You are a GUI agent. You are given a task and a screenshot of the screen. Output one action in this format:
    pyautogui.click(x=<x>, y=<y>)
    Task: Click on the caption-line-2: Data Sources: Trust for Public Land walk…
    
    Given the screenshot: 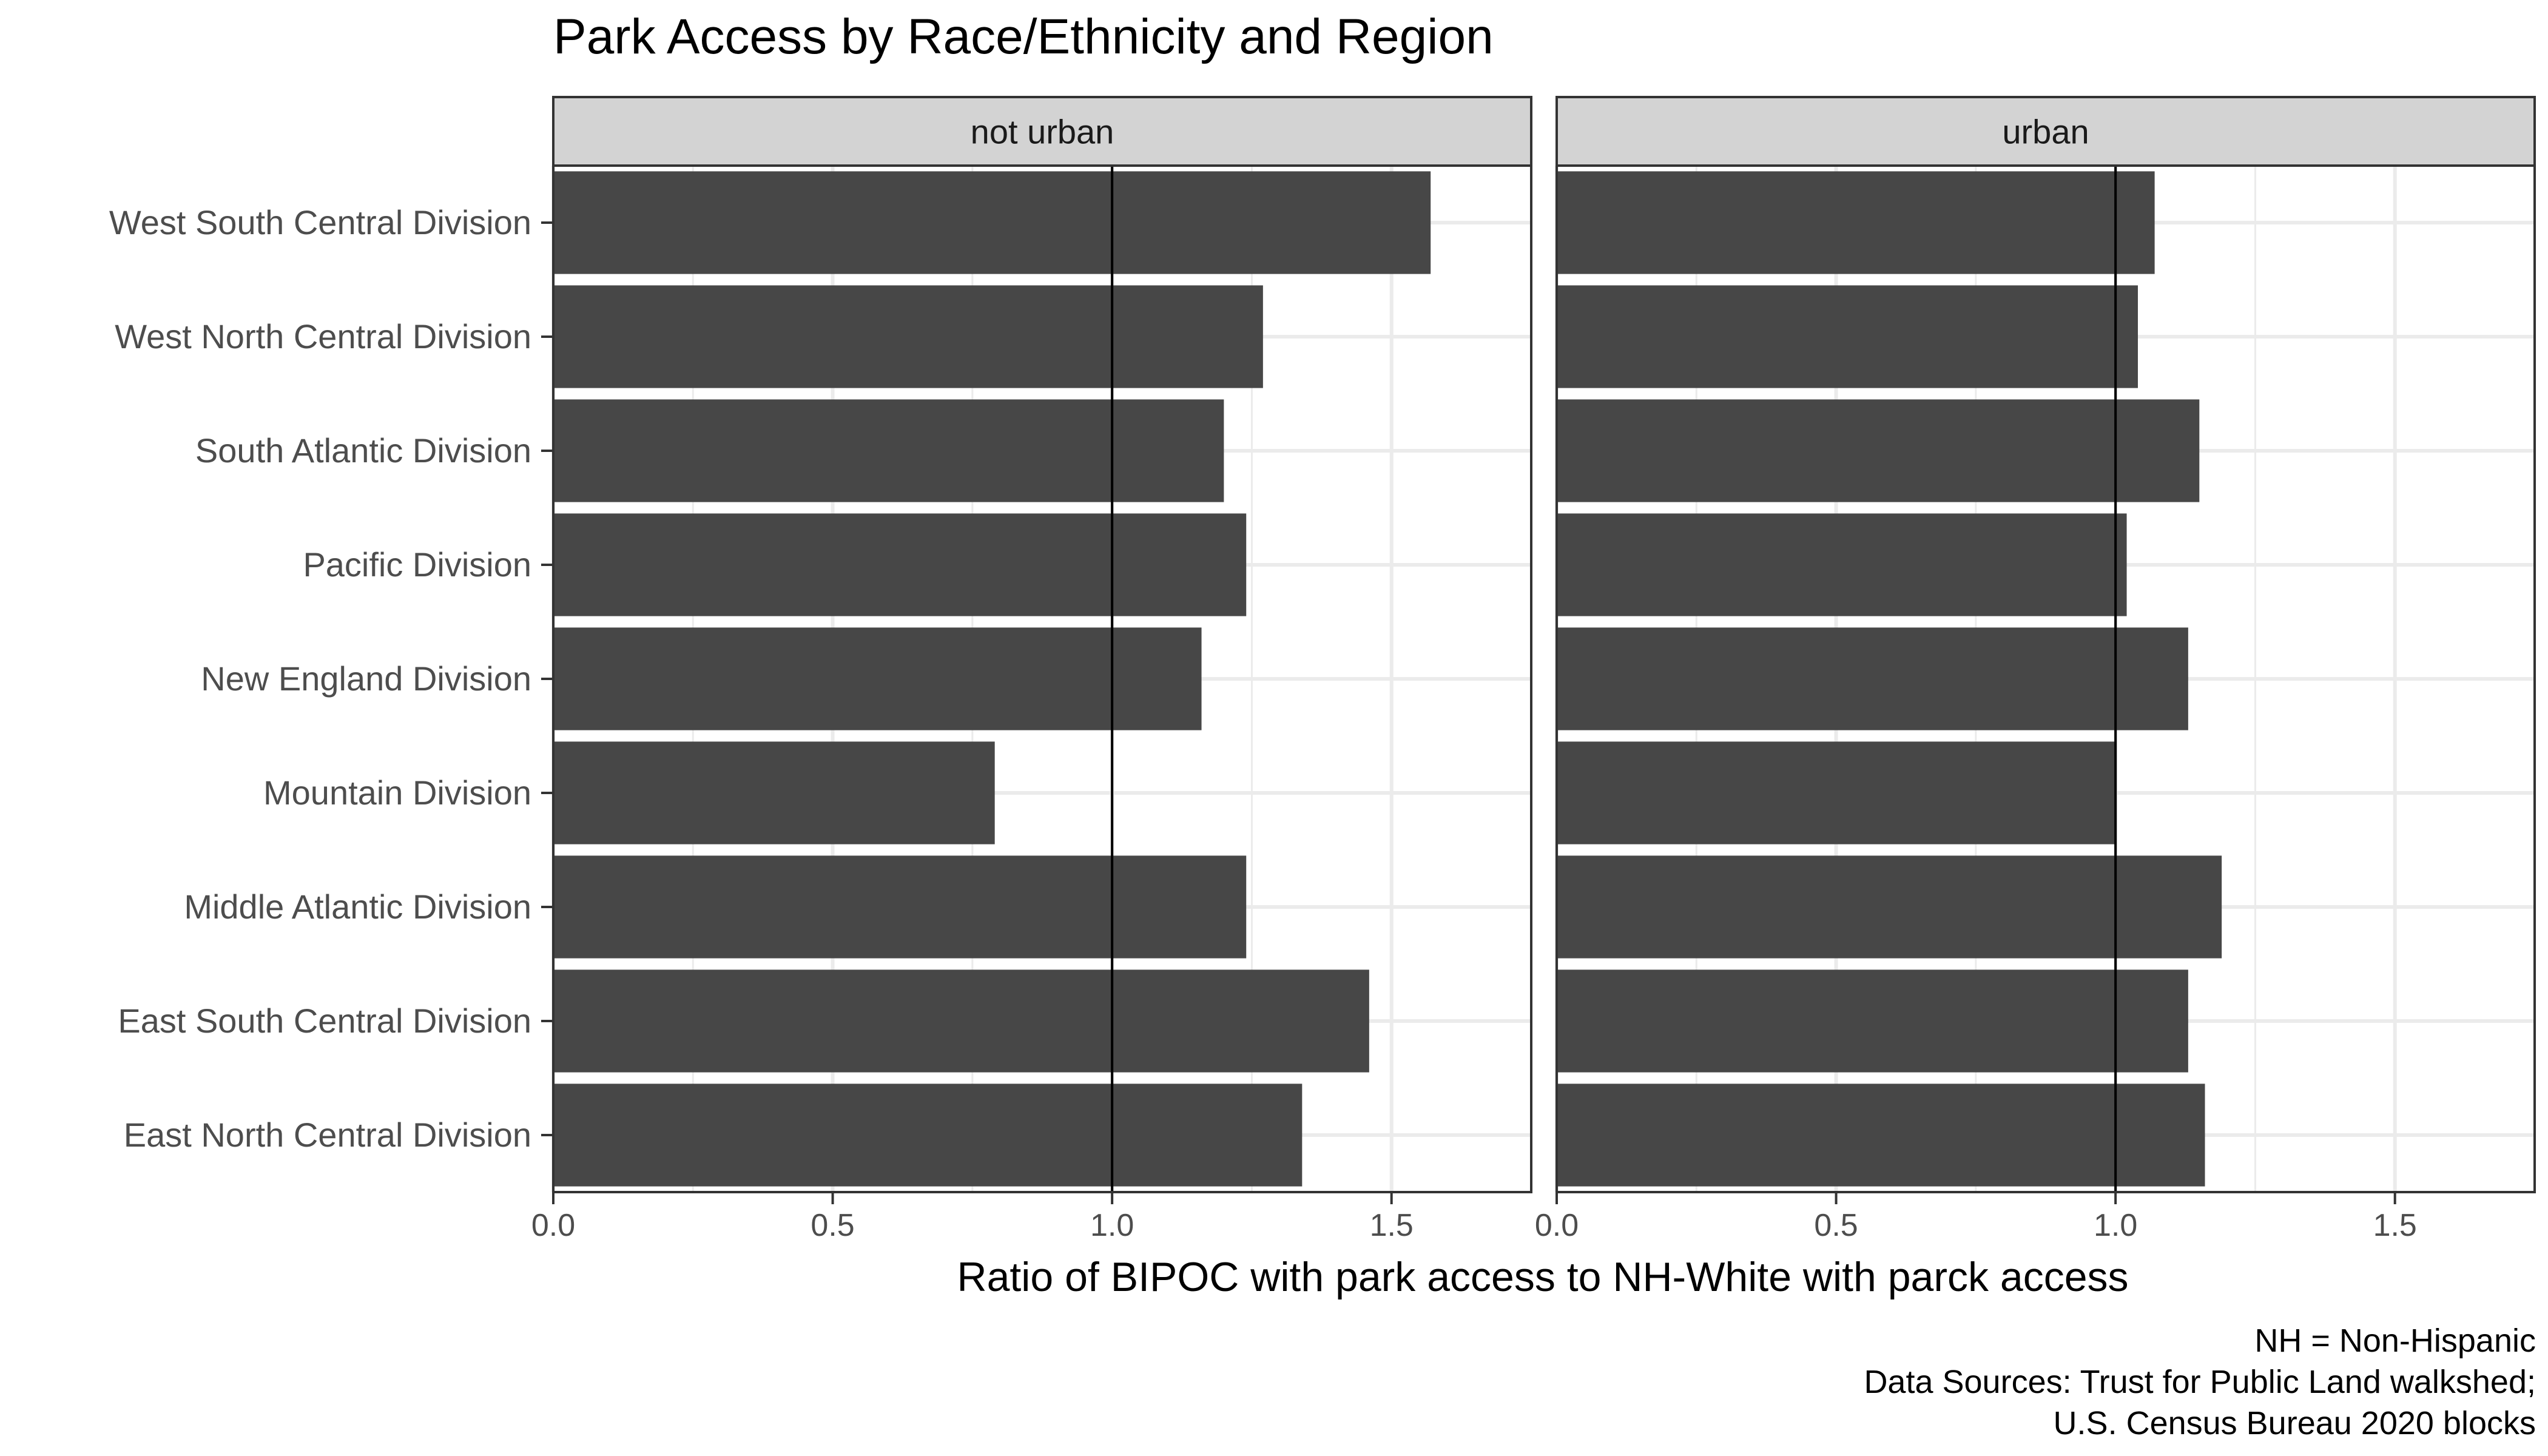 What is the action you would take?
    pyautogui.click(x=2200, y=1382)
    